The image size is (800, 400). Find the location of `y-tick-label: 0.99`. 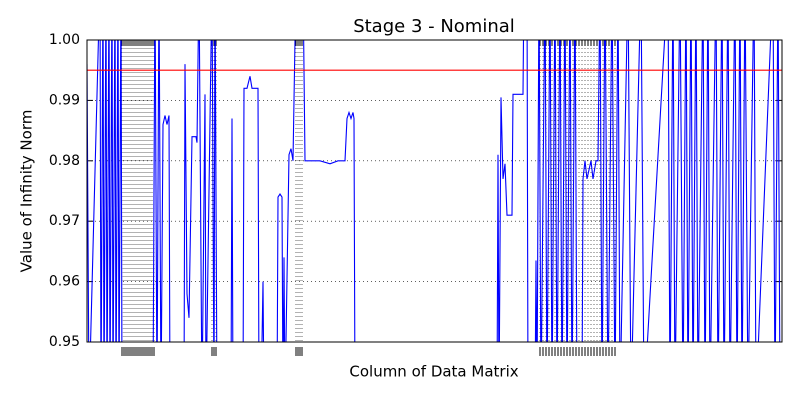

y-tick-label: 0.99 is located at coordinates (64, 100).